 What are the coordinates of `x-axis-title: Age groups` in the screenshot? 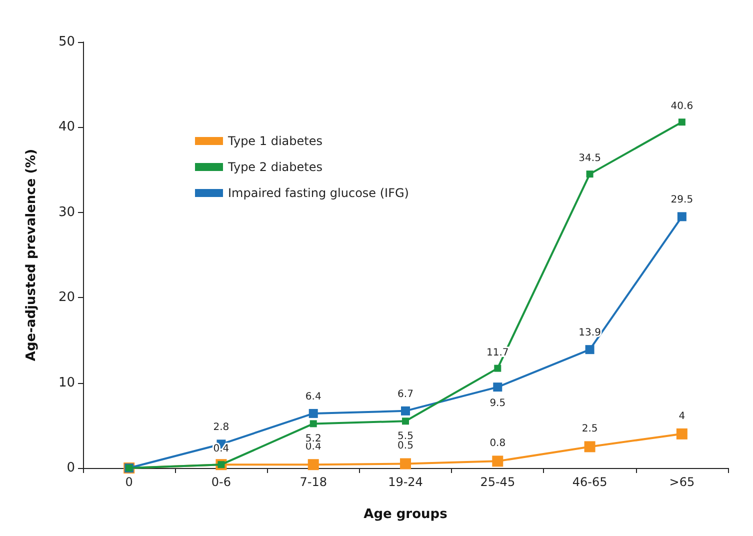 It's located at (406, 514).